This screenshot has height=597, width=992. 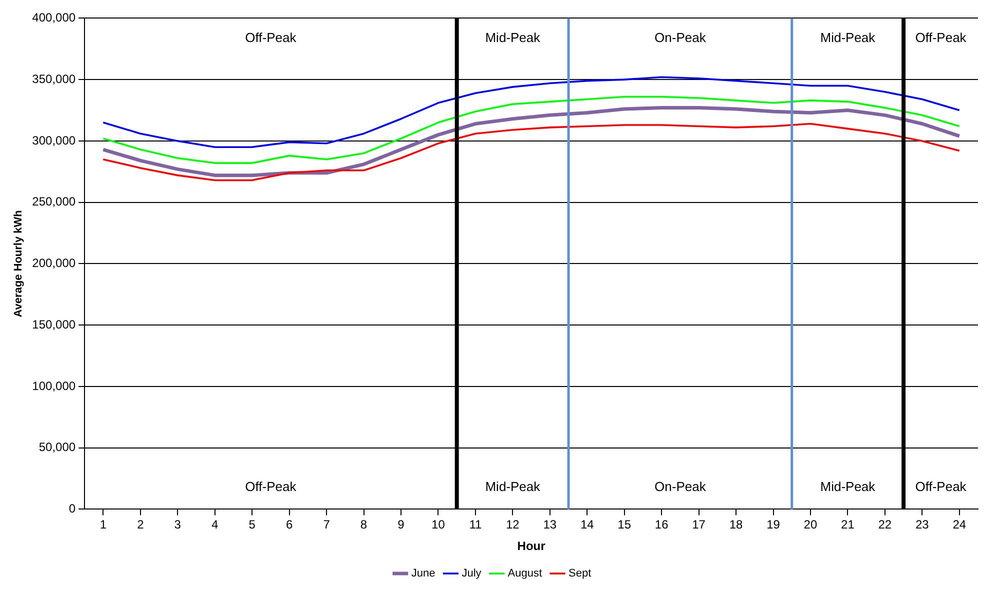 I want to click on x-tick-label: 15, so click(x=625, y=525).